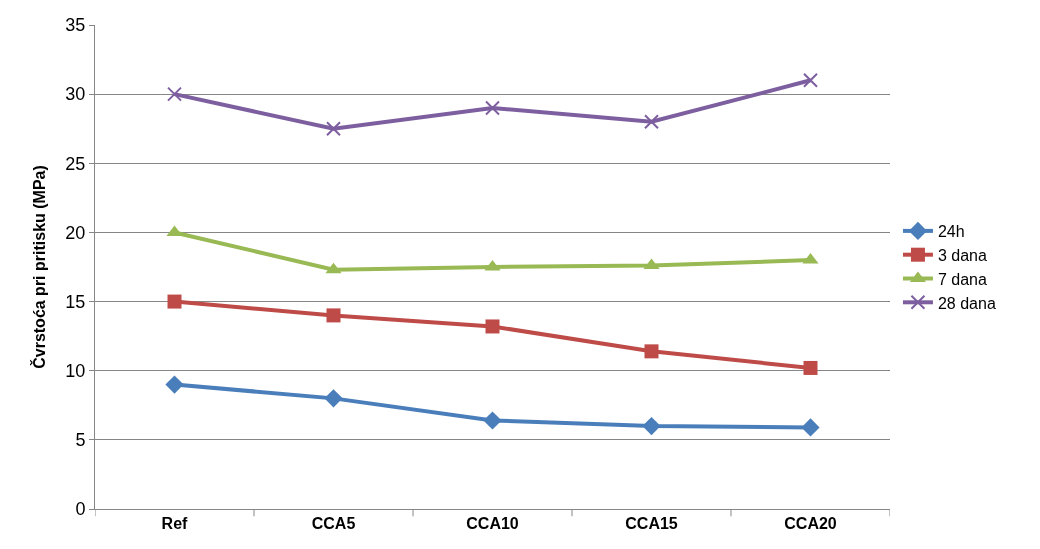 The image size is (1040, 549). Describe the element at coordinates (966, 303) in the screenshot. I see `legend-label: 28 dana` at that location.